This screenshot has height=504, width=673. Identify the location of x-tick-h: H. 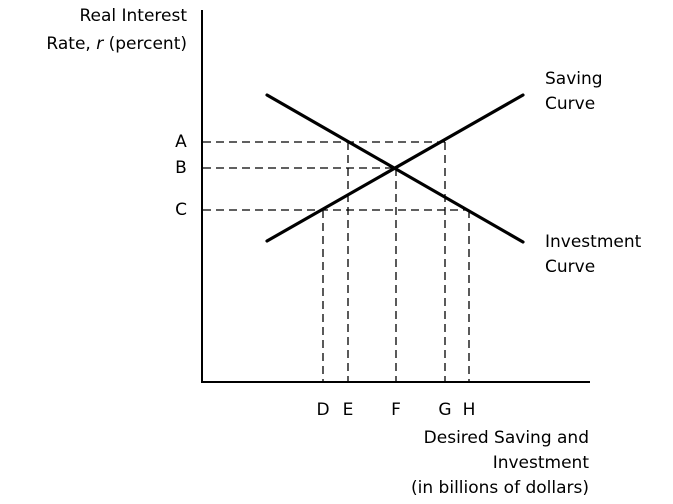
(469, 410).